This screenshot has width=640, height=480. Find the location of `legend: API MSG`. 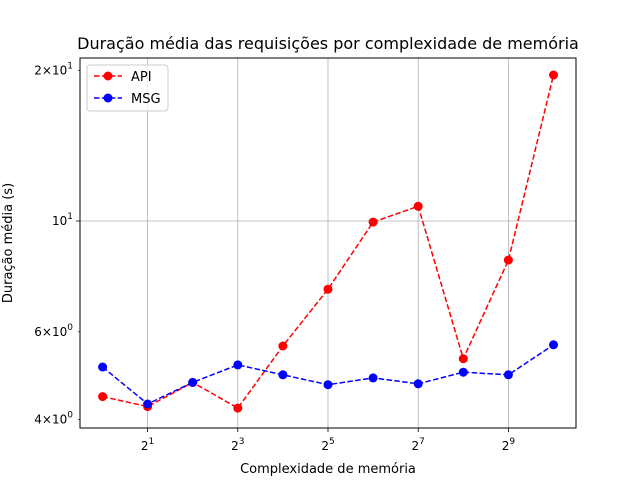

legend: API MSG is located at coordinates (127, 88).